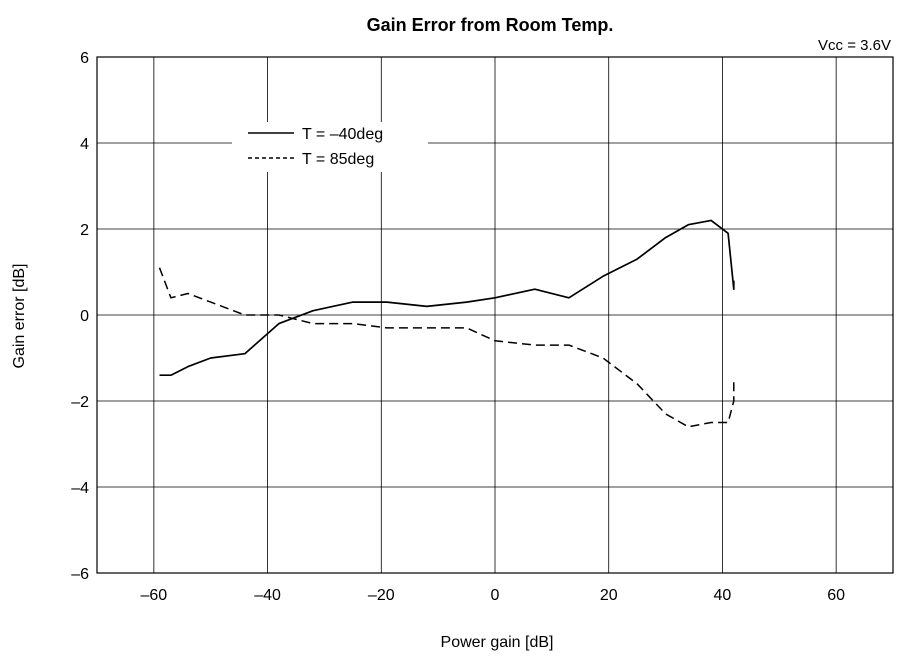  I want to click on y-tick-label: –2, so click(80, 402).